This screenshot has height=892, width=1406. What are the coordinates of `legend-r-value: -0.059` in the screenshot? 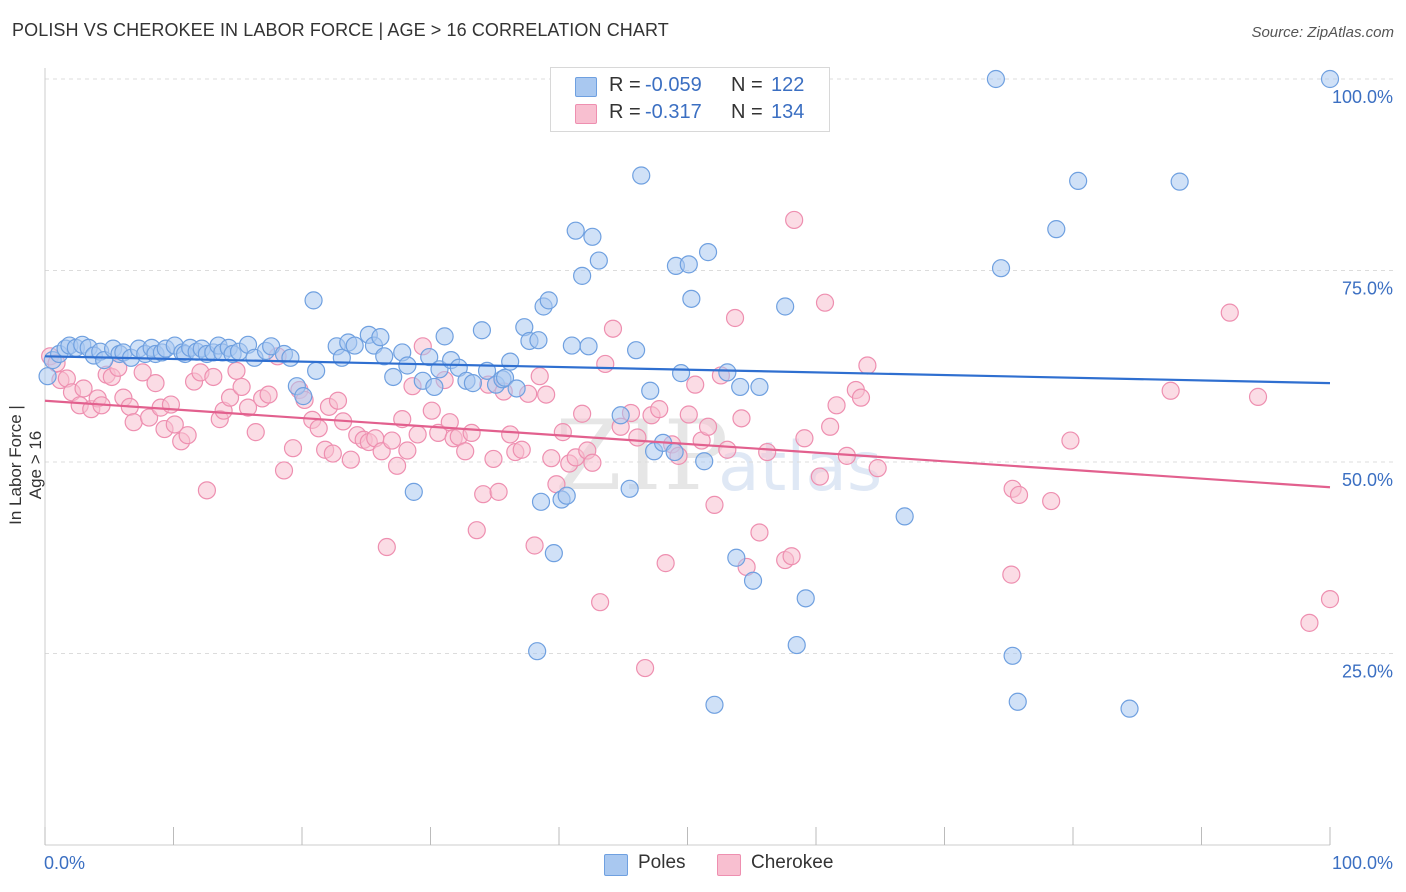 It's located at (673, 85).